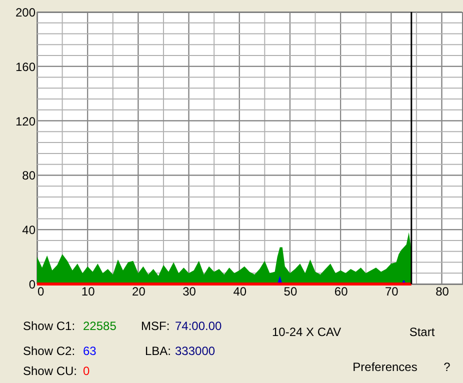  I want to click on x-tick-label: 70, so click(391, 291).